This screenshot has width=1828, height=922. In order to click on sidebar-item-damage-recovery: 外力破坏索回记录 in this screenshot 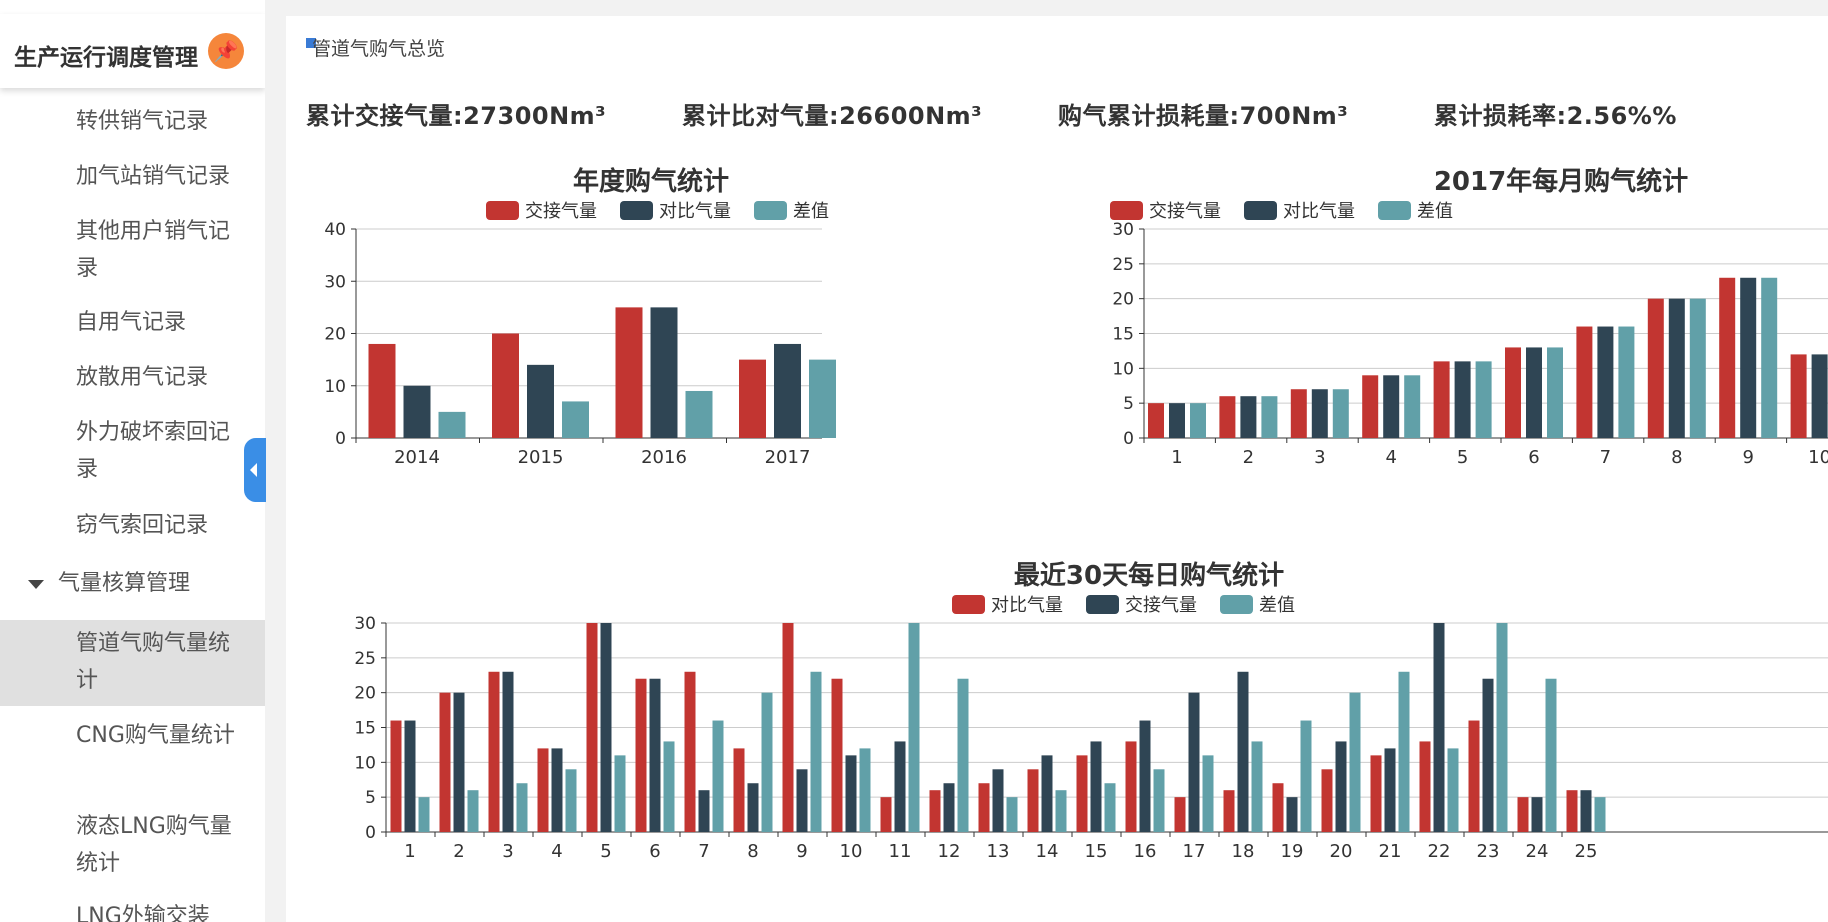, I will do `click(132, 451)`.